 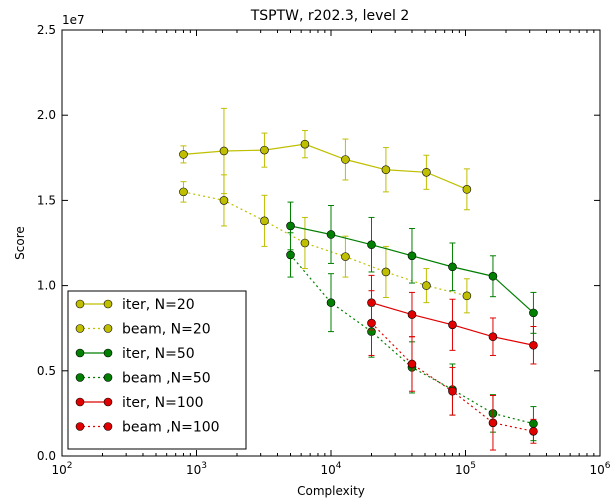 I want to click on x-tick-label: 10⁶, so click(x=599, y=469).